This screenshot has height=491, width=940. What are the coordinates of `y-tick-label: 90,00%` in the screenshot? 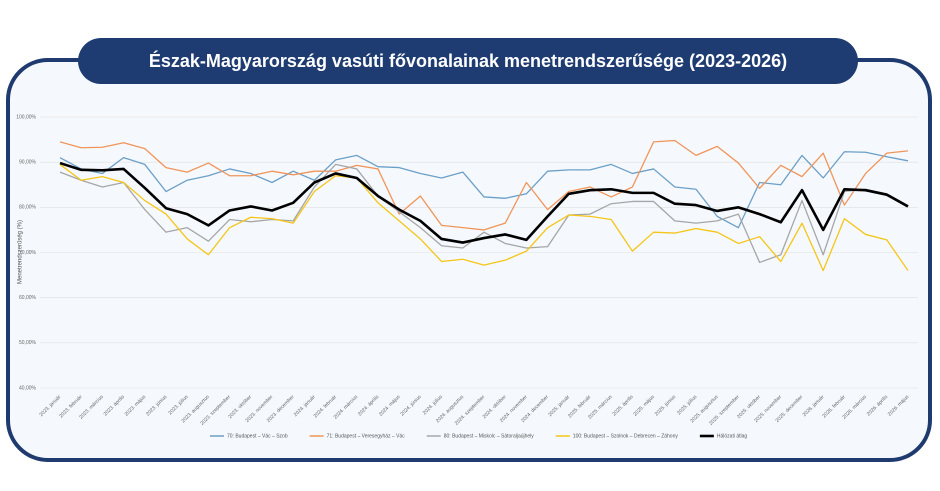 It's located at (28, 162).